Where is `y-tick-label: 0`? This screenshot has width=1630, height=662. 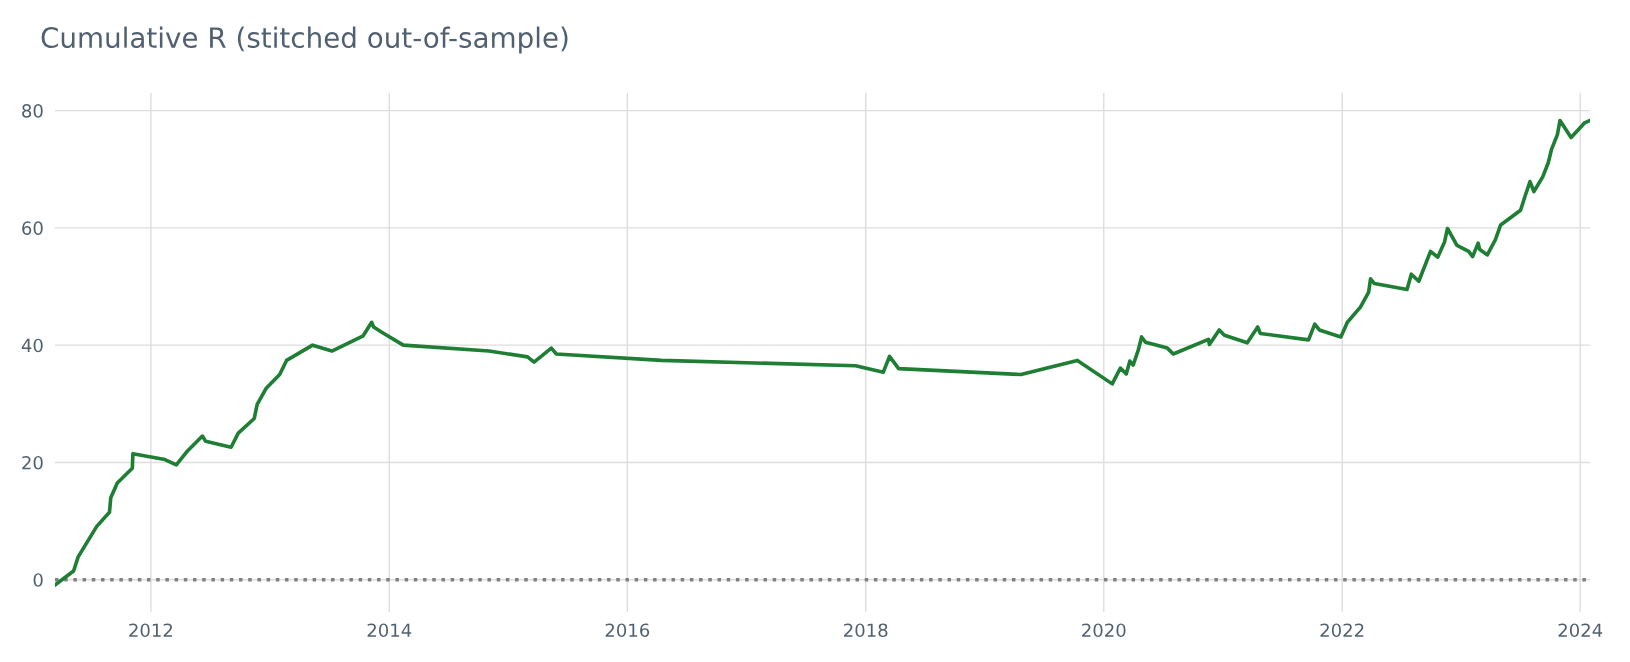
y-tick-label: 0 is located at coordinates (38, 580).